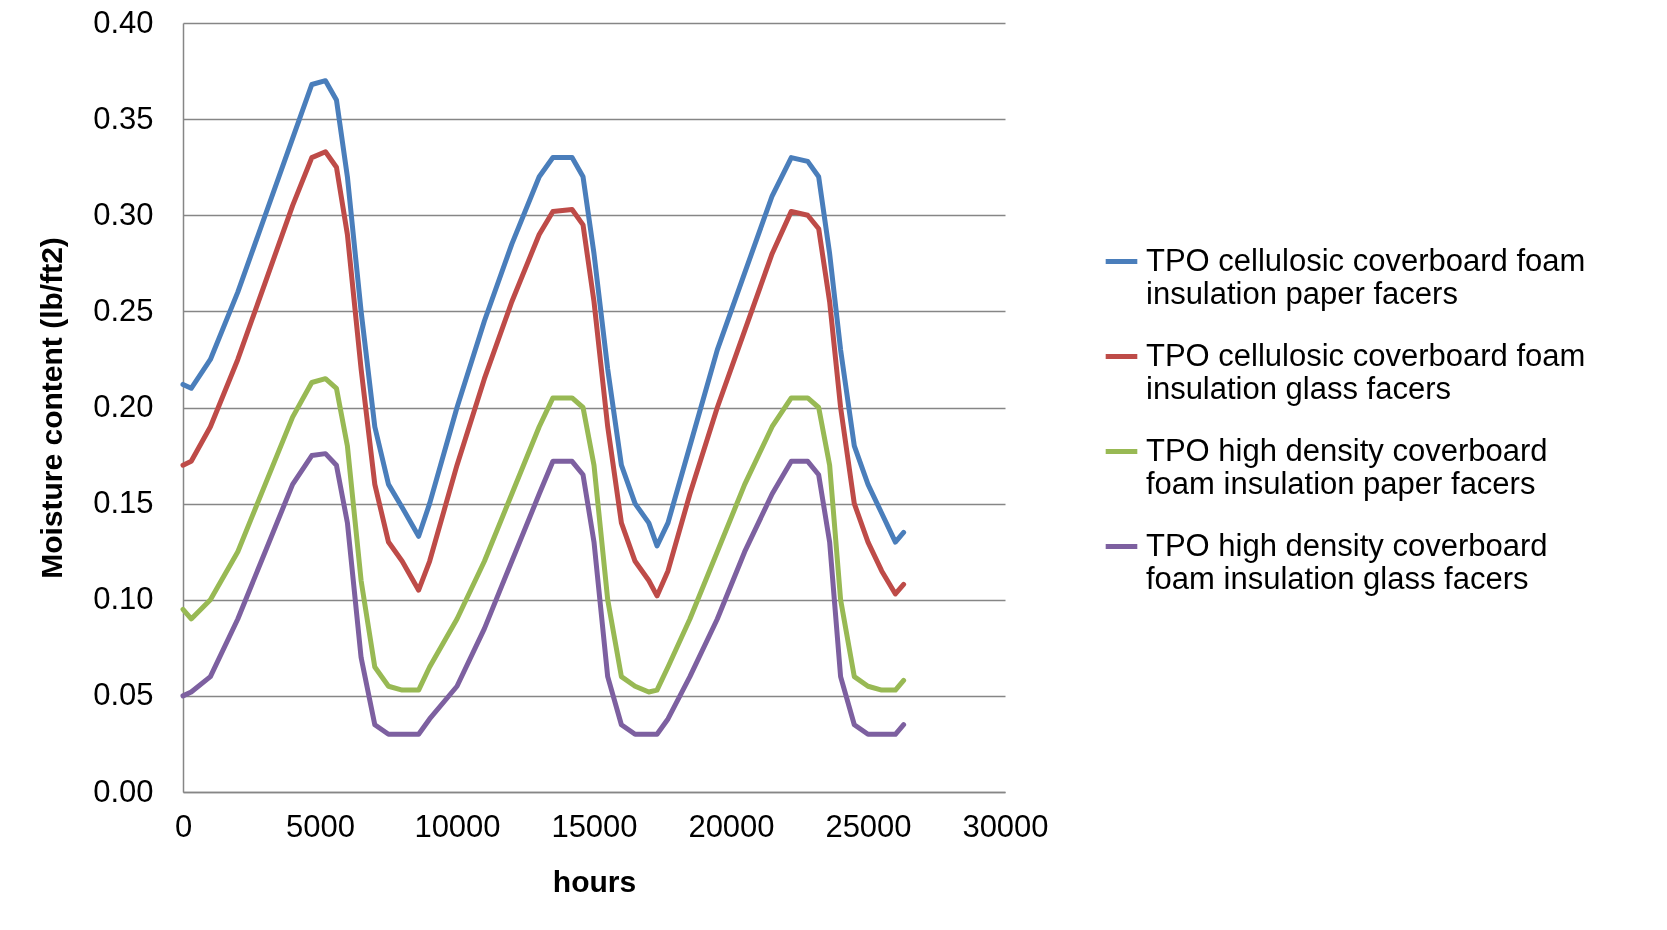 This screenshot has width=1667, height=930. I want to click on x-tick-label: 25000, so click(868, 826).